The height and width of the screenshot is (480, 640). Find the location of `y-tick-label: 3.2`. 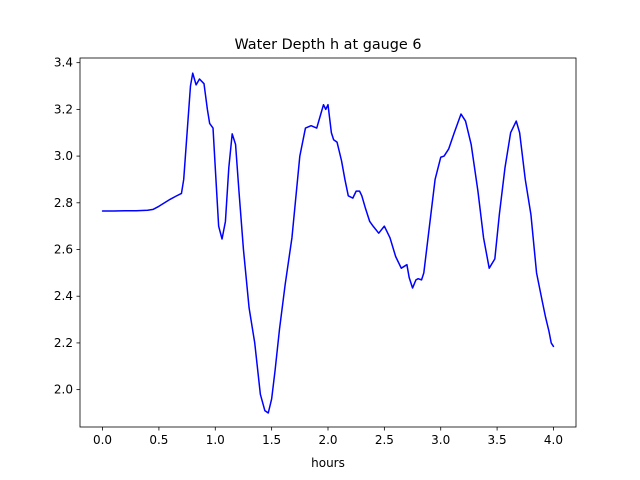

y-tick-label: 3.2 is located at coordinates (63, 109).